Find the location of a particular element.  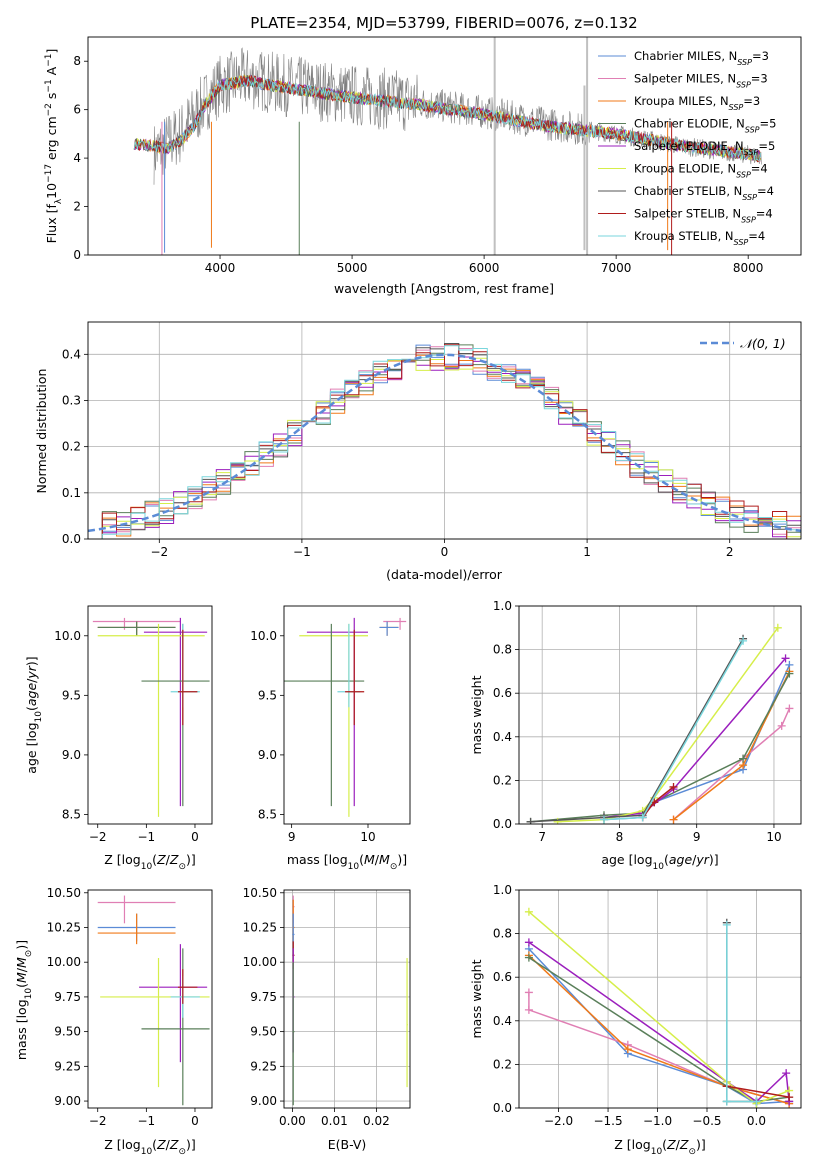

legend-label: Salpeter ELODIE, NSSP=5 is located at coordinates (704, 148).